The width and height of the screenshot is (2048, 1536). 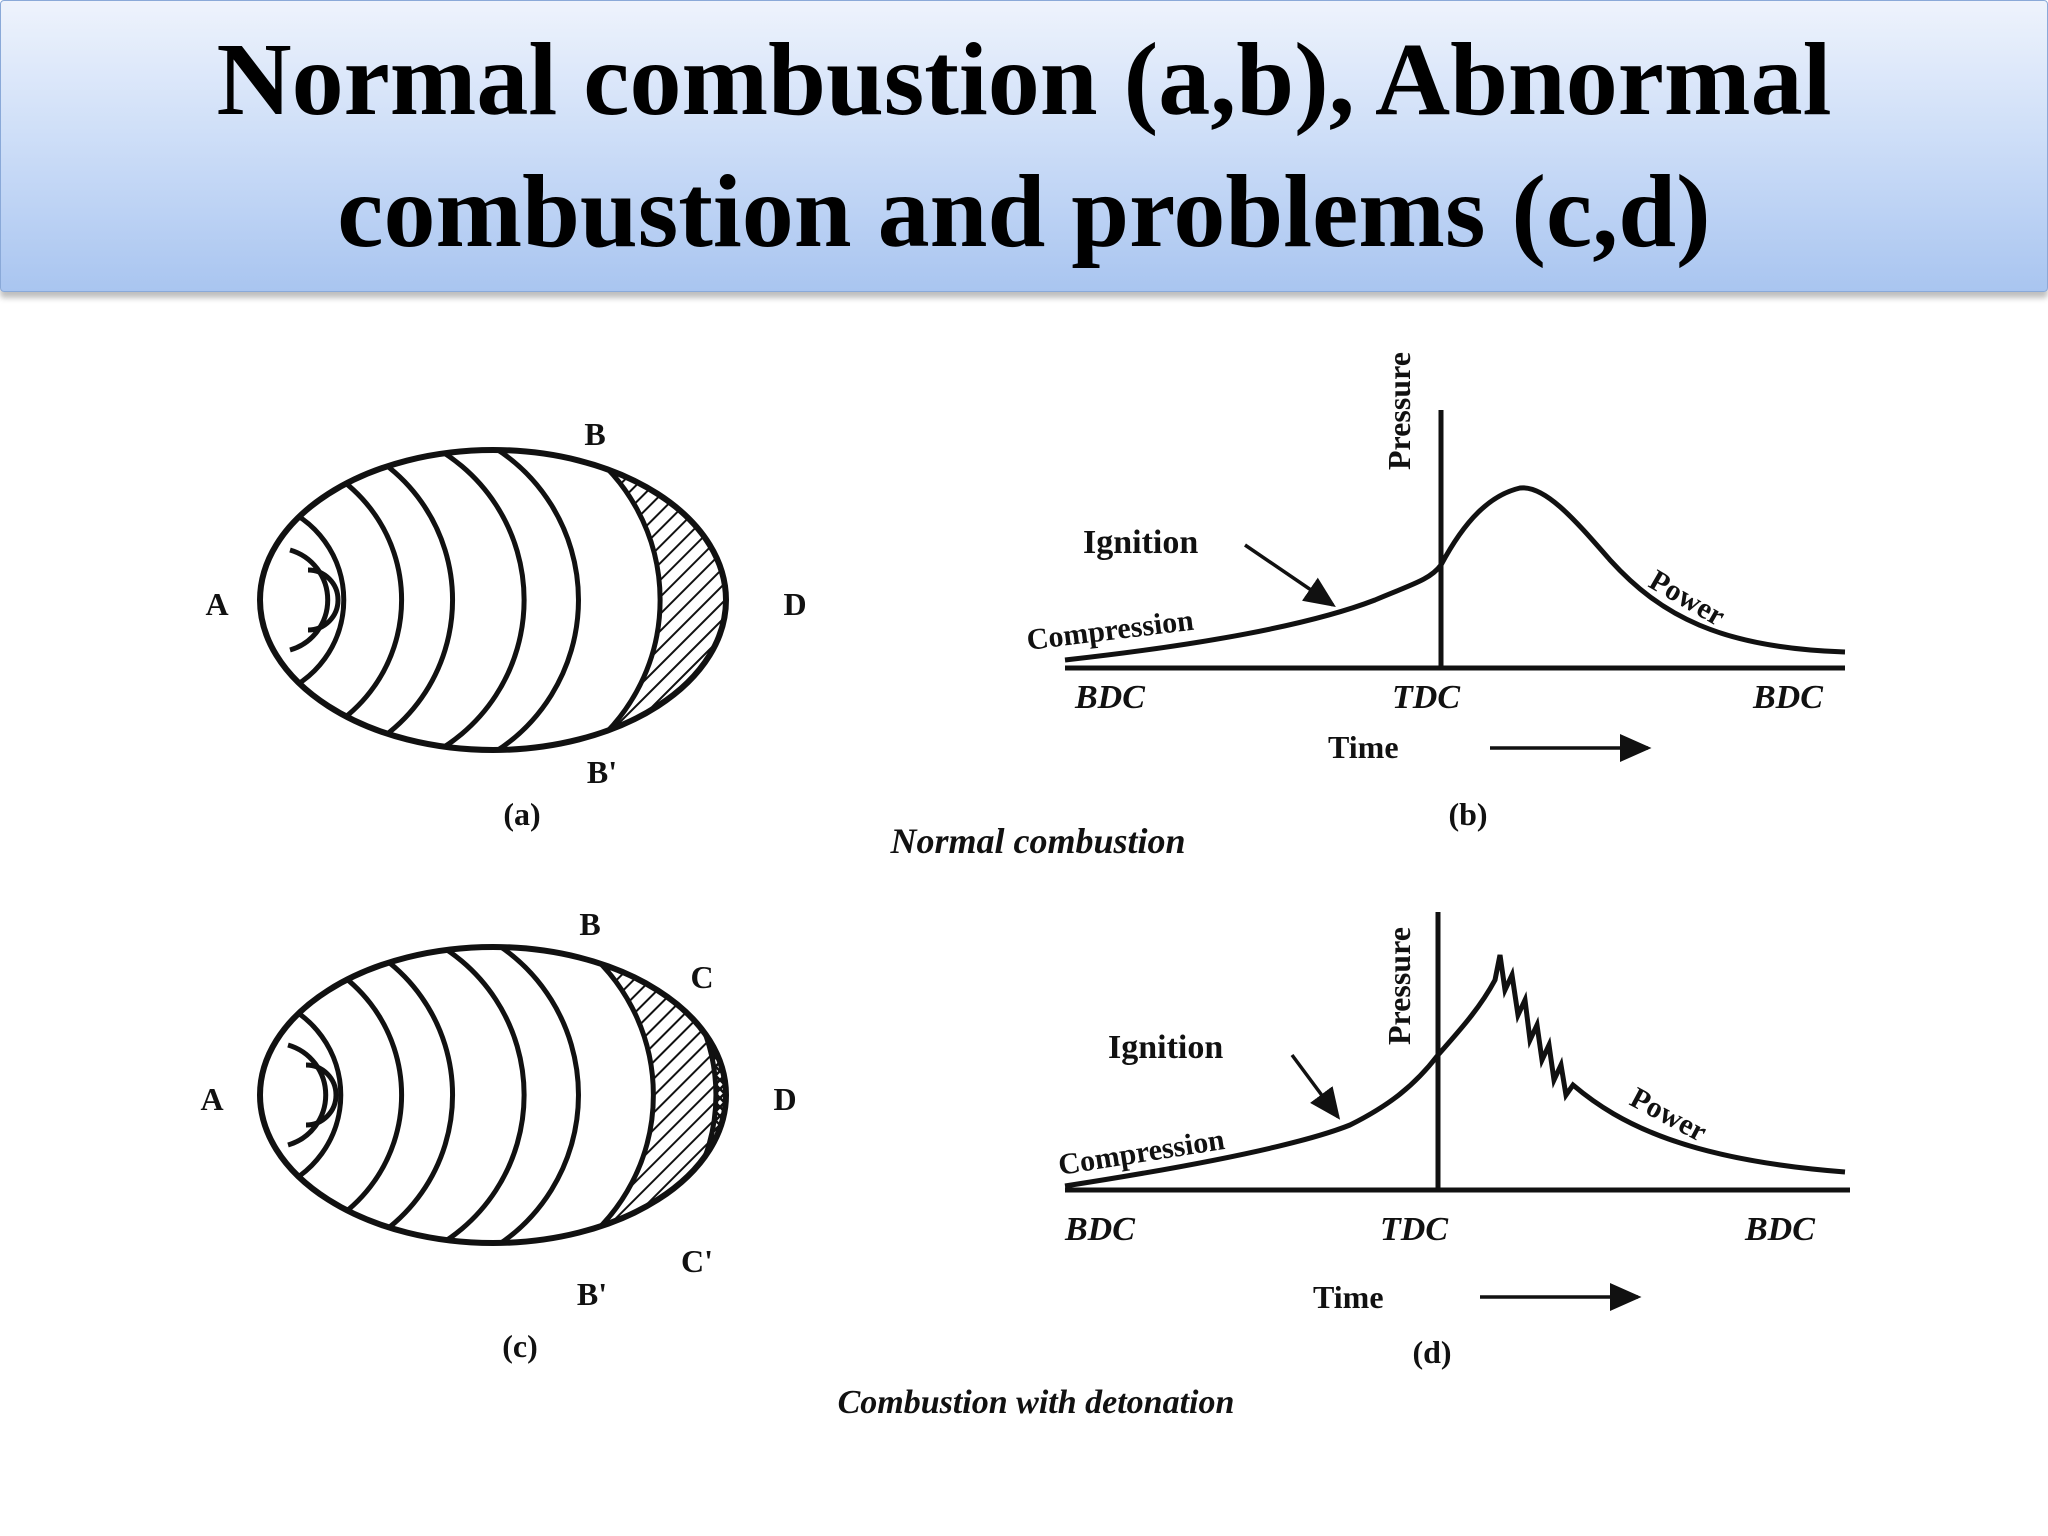 I want to click on point-b-prime-label: B', so click(x=602, y=772).